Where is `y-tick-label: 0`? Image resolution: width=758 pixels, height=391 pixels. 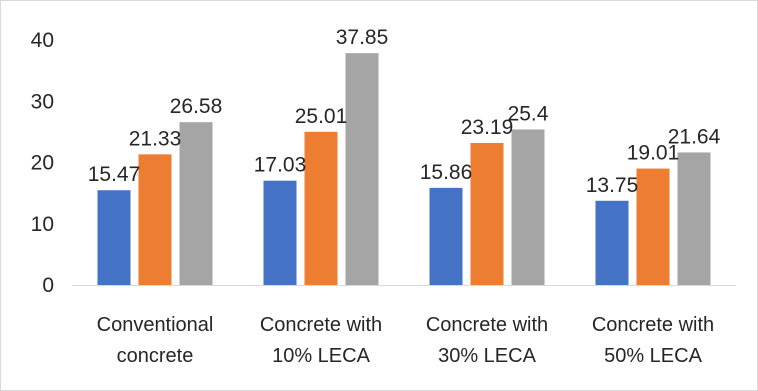 y-tick-label: 0 is located at coordinates (48, 285).